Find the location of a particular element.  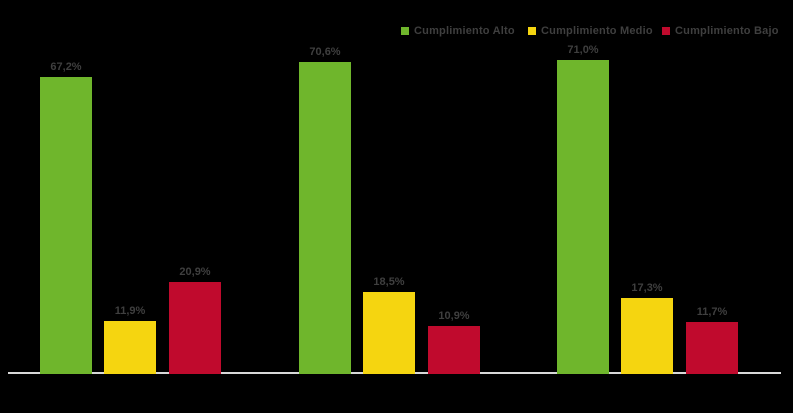

bar-value-label-cumplimiento-bajo-group-3: 11,7% is located at coordinates (712, 312).